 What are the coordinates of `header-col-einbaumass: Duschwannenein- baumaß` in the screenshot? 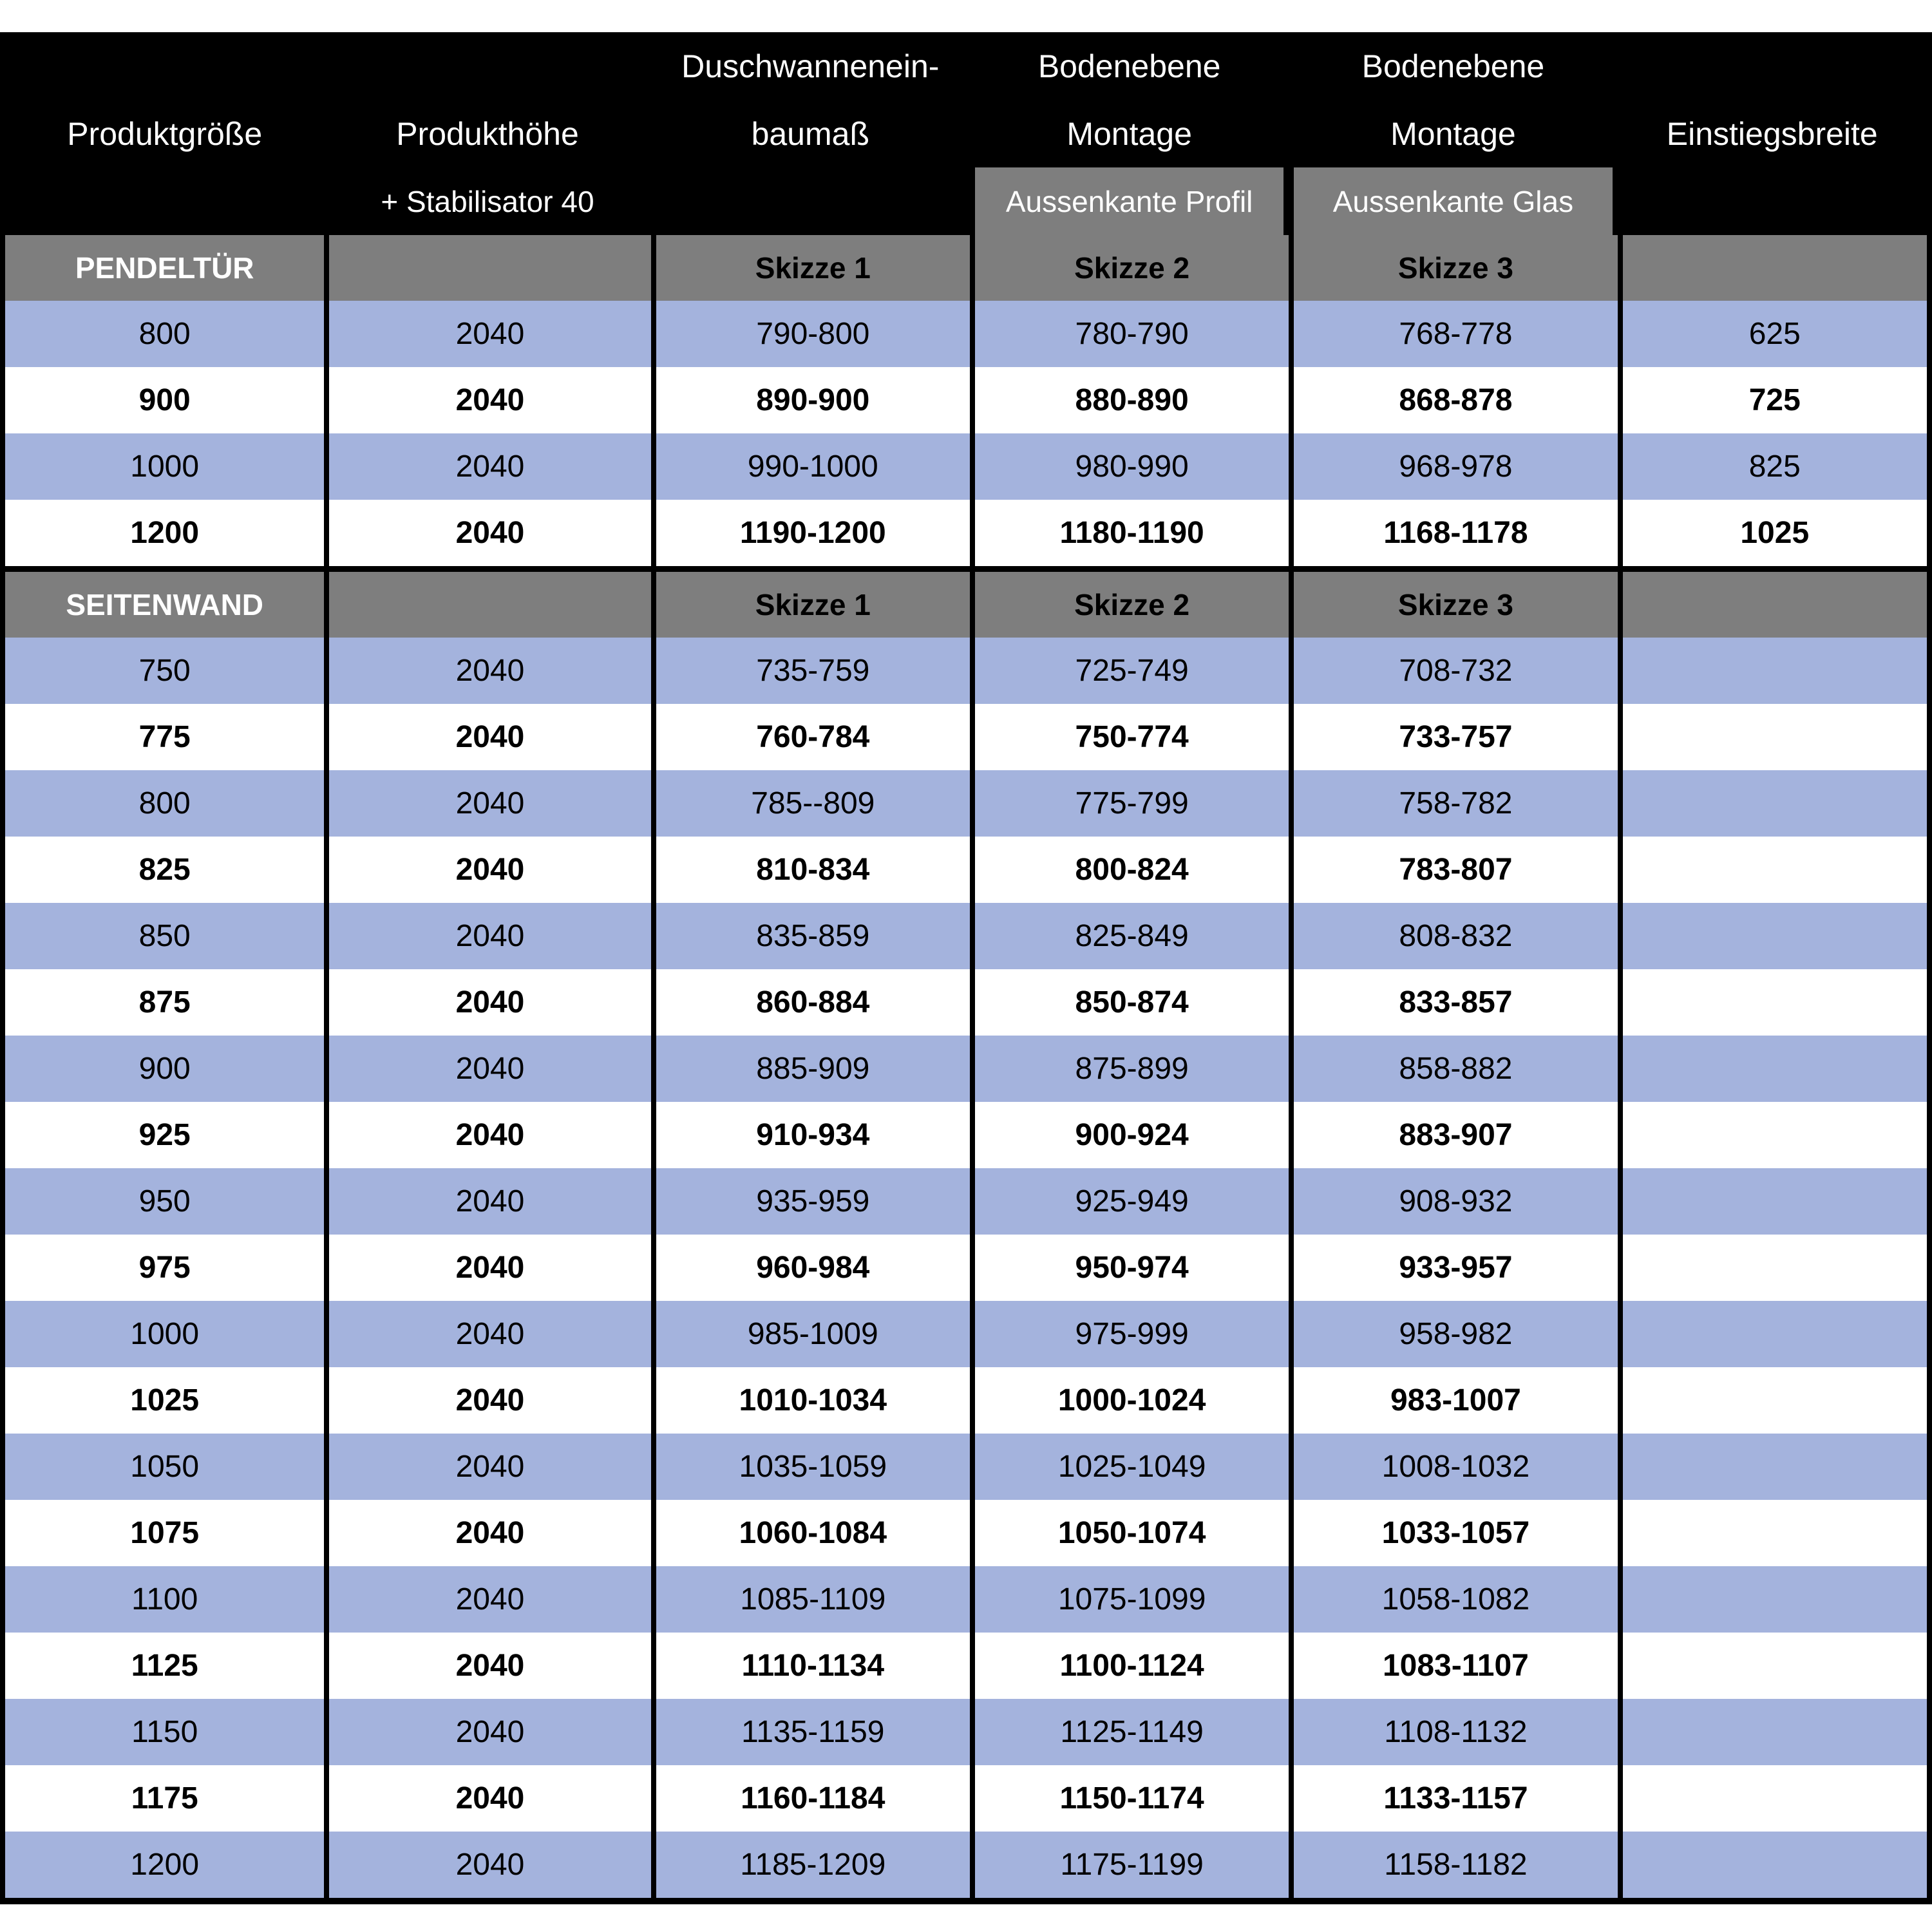 It's located at (811, 133).